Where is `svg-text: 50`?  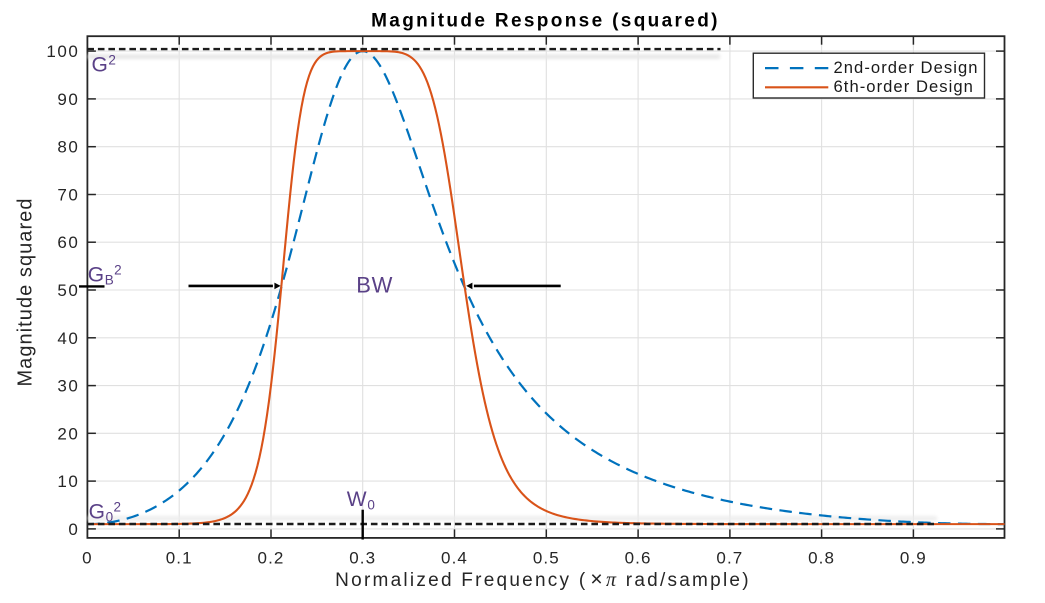
svg-text: 50 is located at coordinates (68, 290).